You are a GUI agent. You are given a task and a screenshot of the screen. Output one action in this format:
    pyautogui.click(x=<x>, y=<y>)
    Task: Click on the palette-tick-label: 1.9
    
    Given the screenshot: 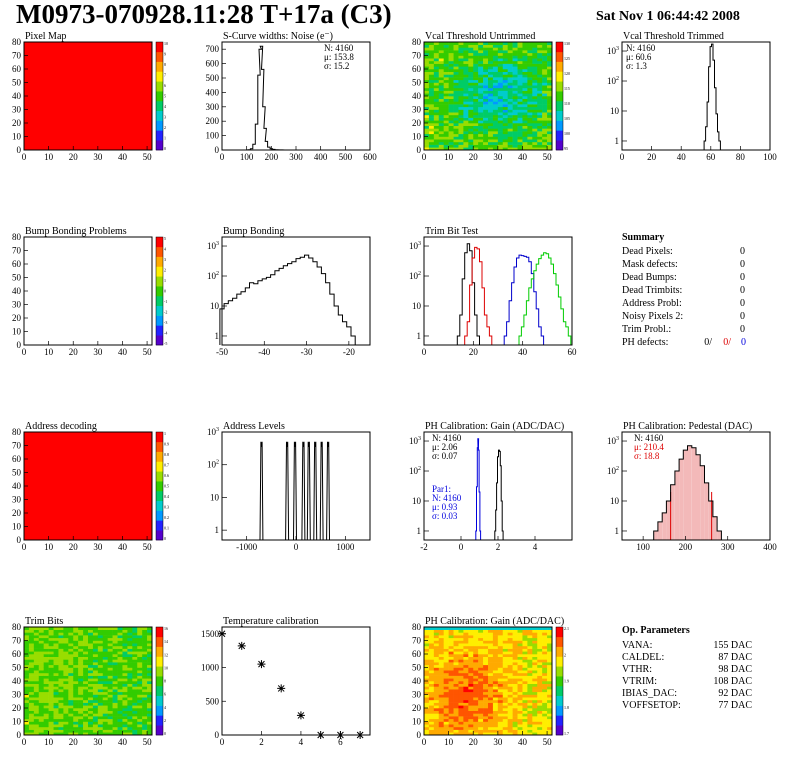 What is the action you would take?
    pyautogui.click(x=566, y=681)
    